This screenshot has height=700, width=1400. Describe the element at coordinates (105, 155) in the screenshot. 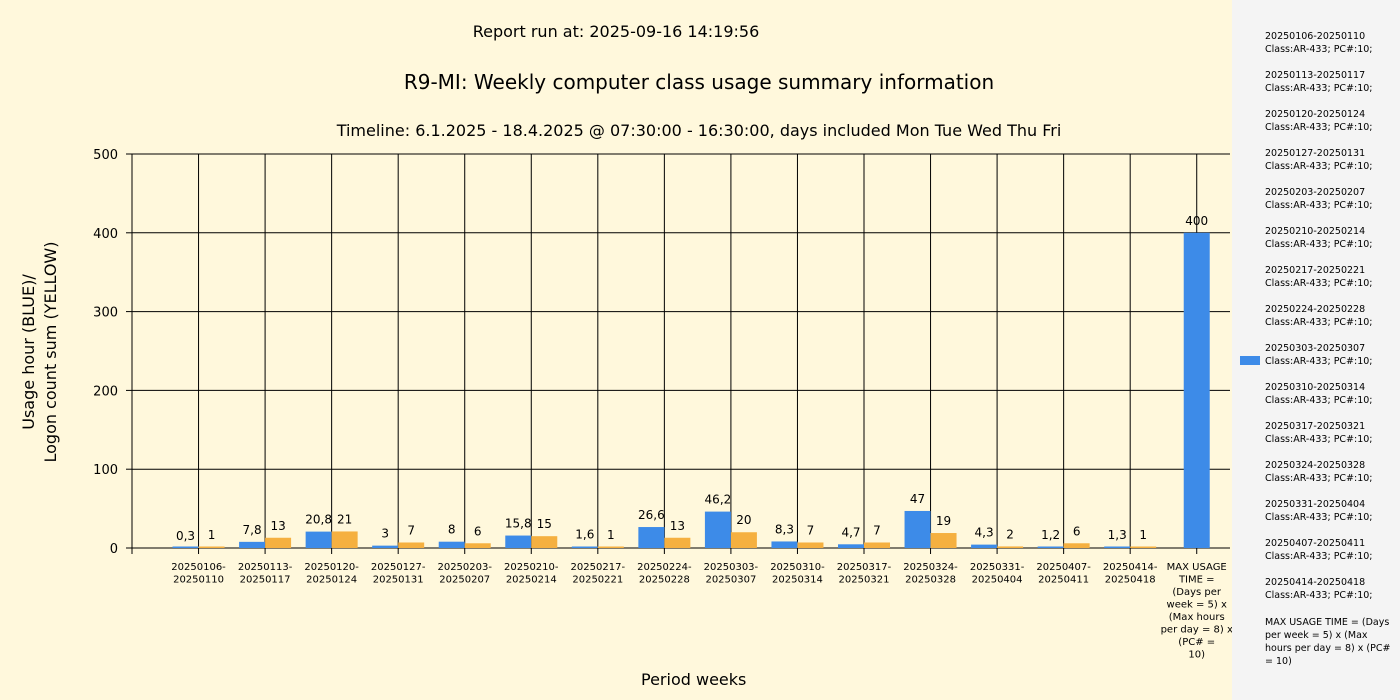

I see `y-tick-label: 500` at that location.